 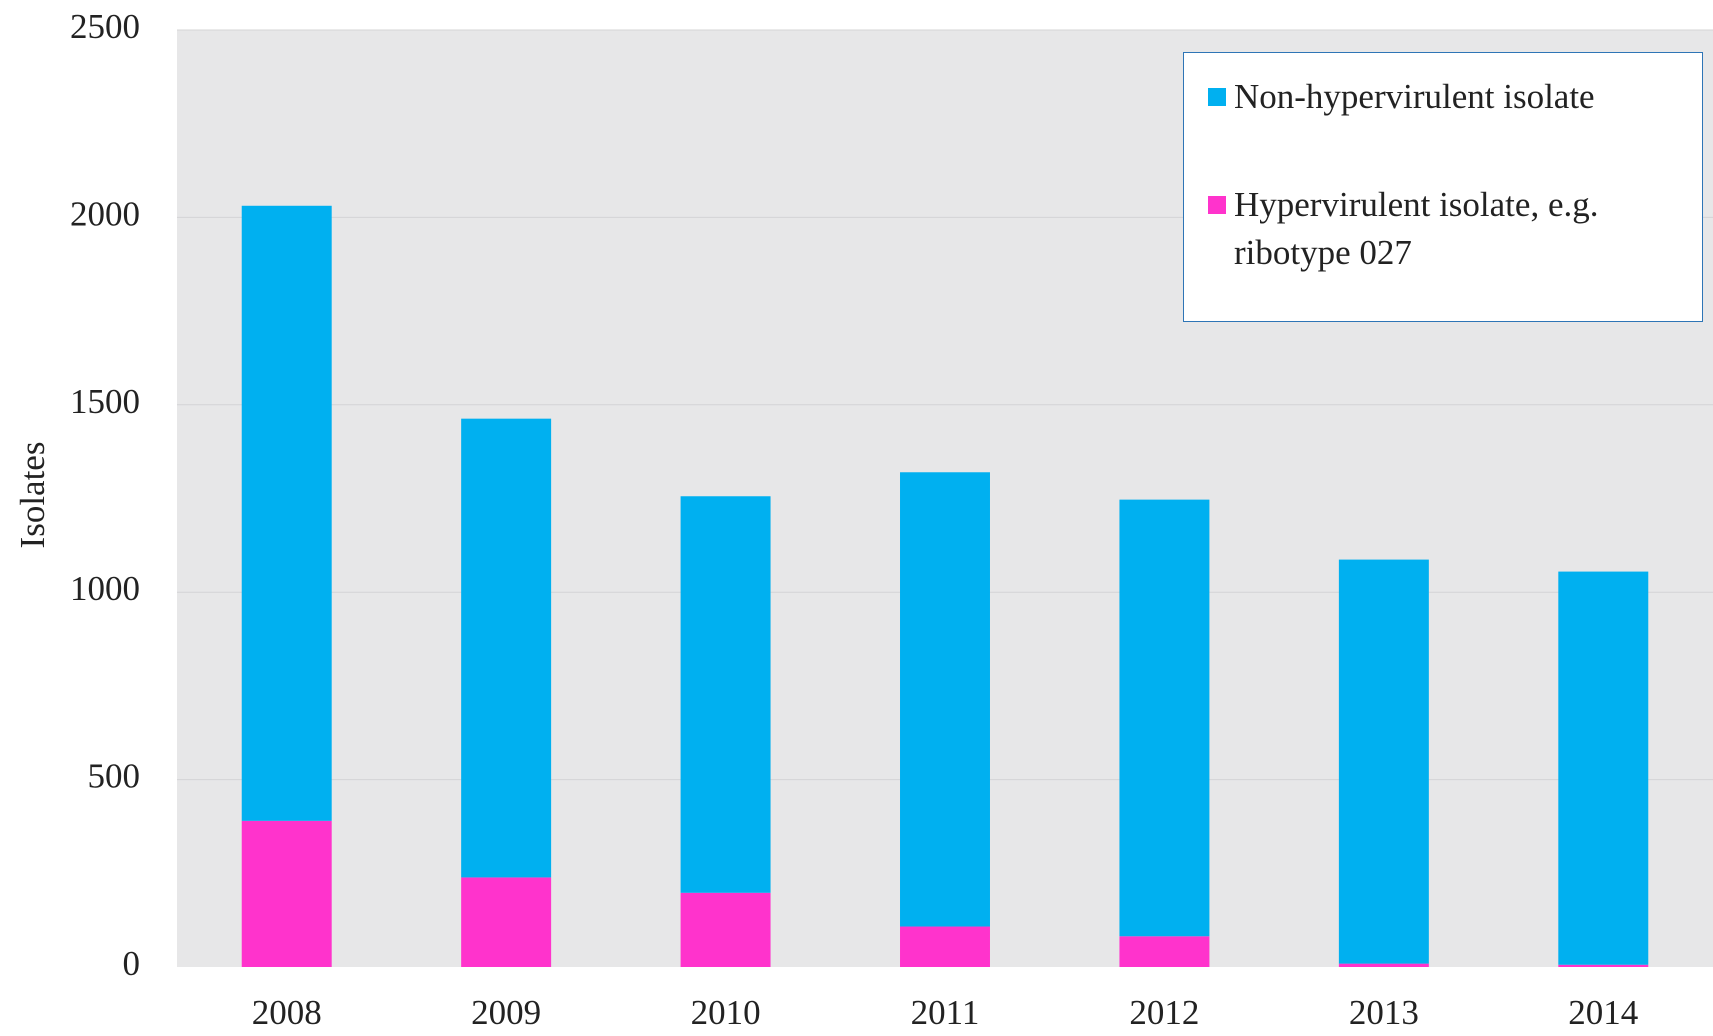 I want to click on x-tick-label: 2014, so click(x=1603, y=1012).